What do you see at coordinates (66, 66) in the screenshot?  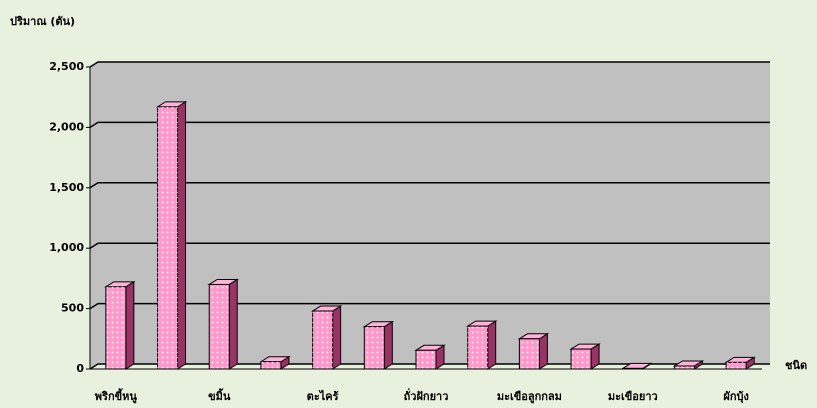 I see `y-tick-label: 2,500` at bounding box center [66, 66].